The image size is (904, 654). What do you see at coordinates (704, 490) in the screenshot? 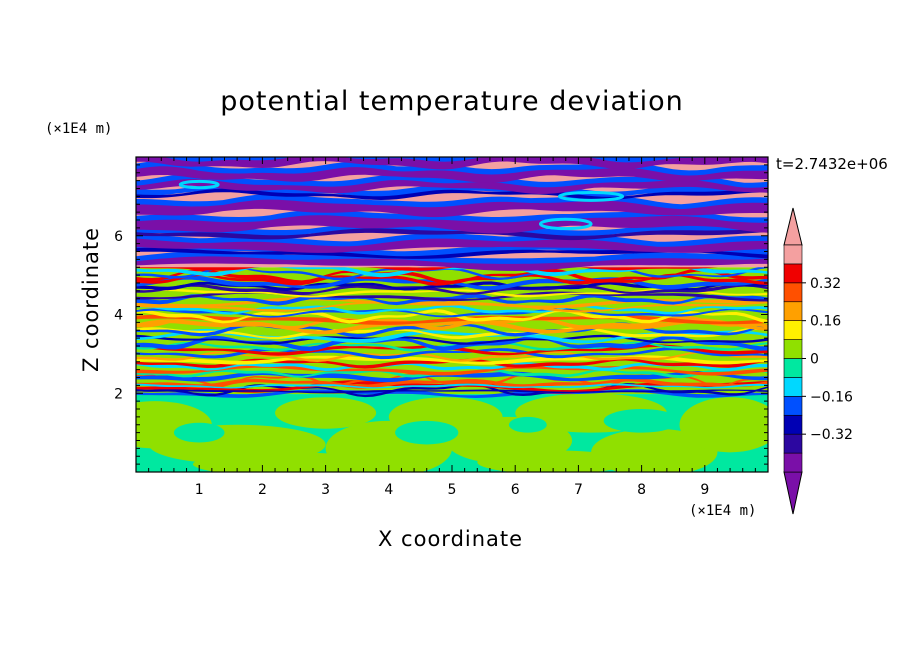
I see `x-tick-label: 9` at bounding box center [704, 490].